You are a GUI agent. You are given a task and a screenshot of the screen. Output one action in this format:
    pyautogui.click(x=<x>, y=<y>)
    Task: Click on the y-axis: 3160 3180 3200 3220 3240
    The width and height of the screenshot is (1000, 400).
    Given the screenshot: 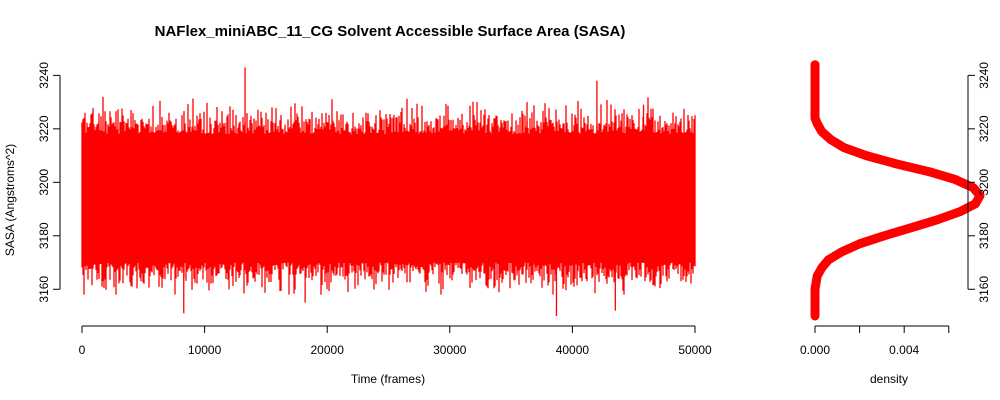 What is the action you would take?
    pyautogui.click(x=49, y=182)
    